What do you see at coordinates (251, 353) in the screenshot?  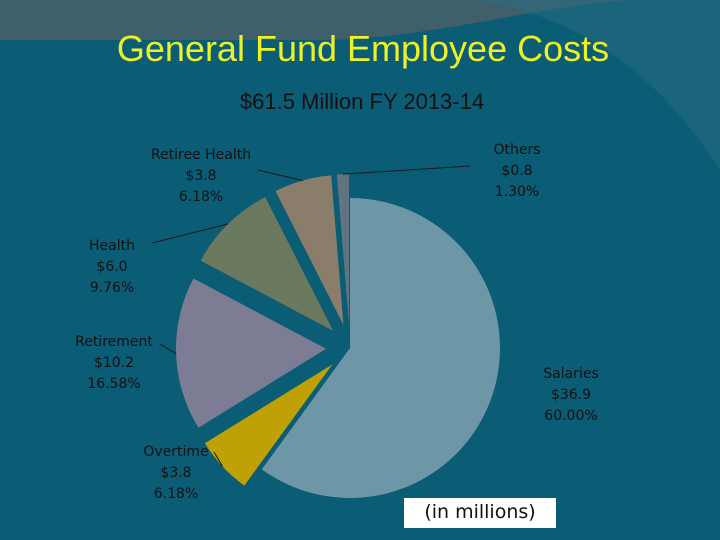 I see `pie-slice-retirement` at bounding box center [251, 353].